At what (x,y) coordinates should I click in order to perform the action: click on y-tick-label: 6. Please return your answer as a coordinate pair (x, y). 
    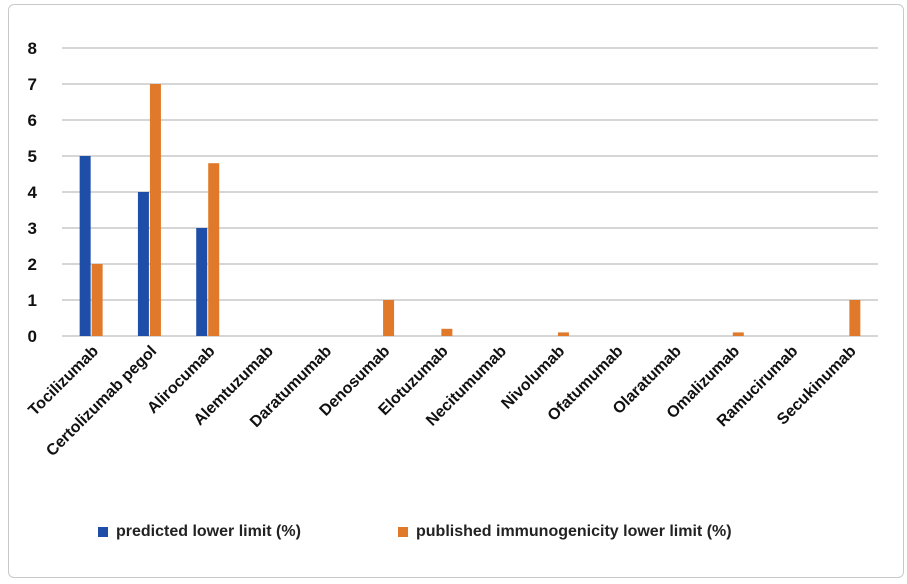
    Looking at the image, I should click on (32, 120).